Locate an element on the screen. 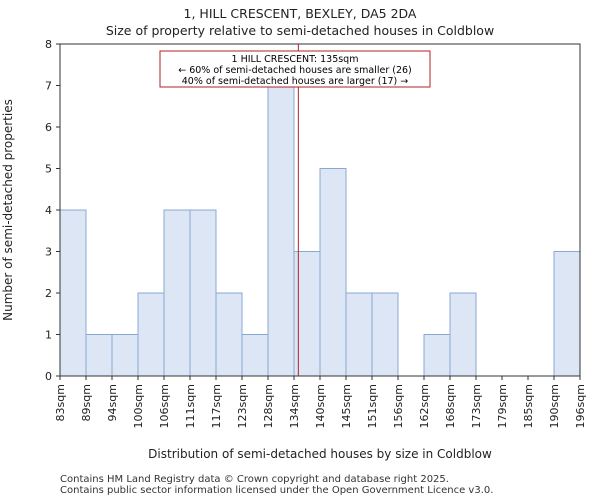  x-tick-label: 190sqm is located at coordinates (554, 406).